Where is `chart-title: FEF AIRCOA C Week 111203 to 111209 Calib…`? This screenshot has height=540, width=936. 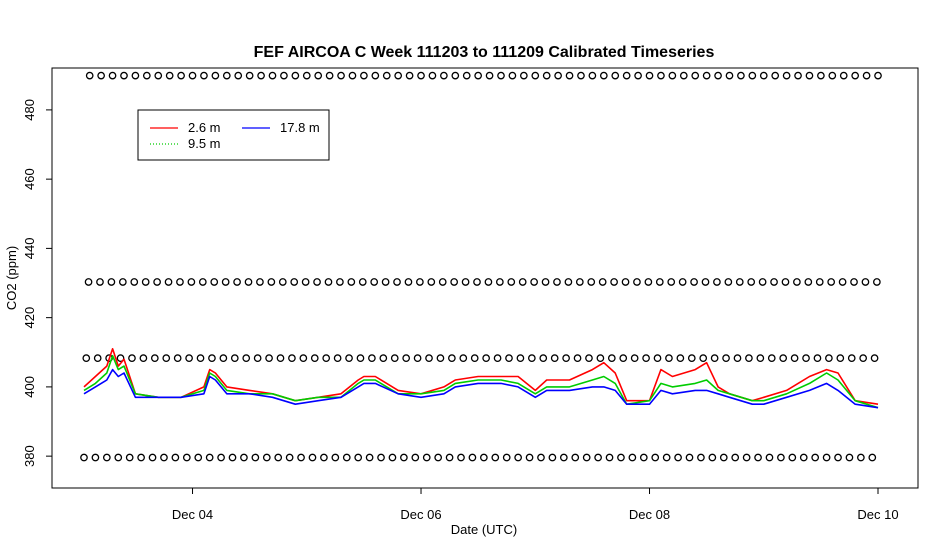
chart-title: FEF AIRCOA C Week 111203 to 111209 Calib… is located at coordinates (484, 52).